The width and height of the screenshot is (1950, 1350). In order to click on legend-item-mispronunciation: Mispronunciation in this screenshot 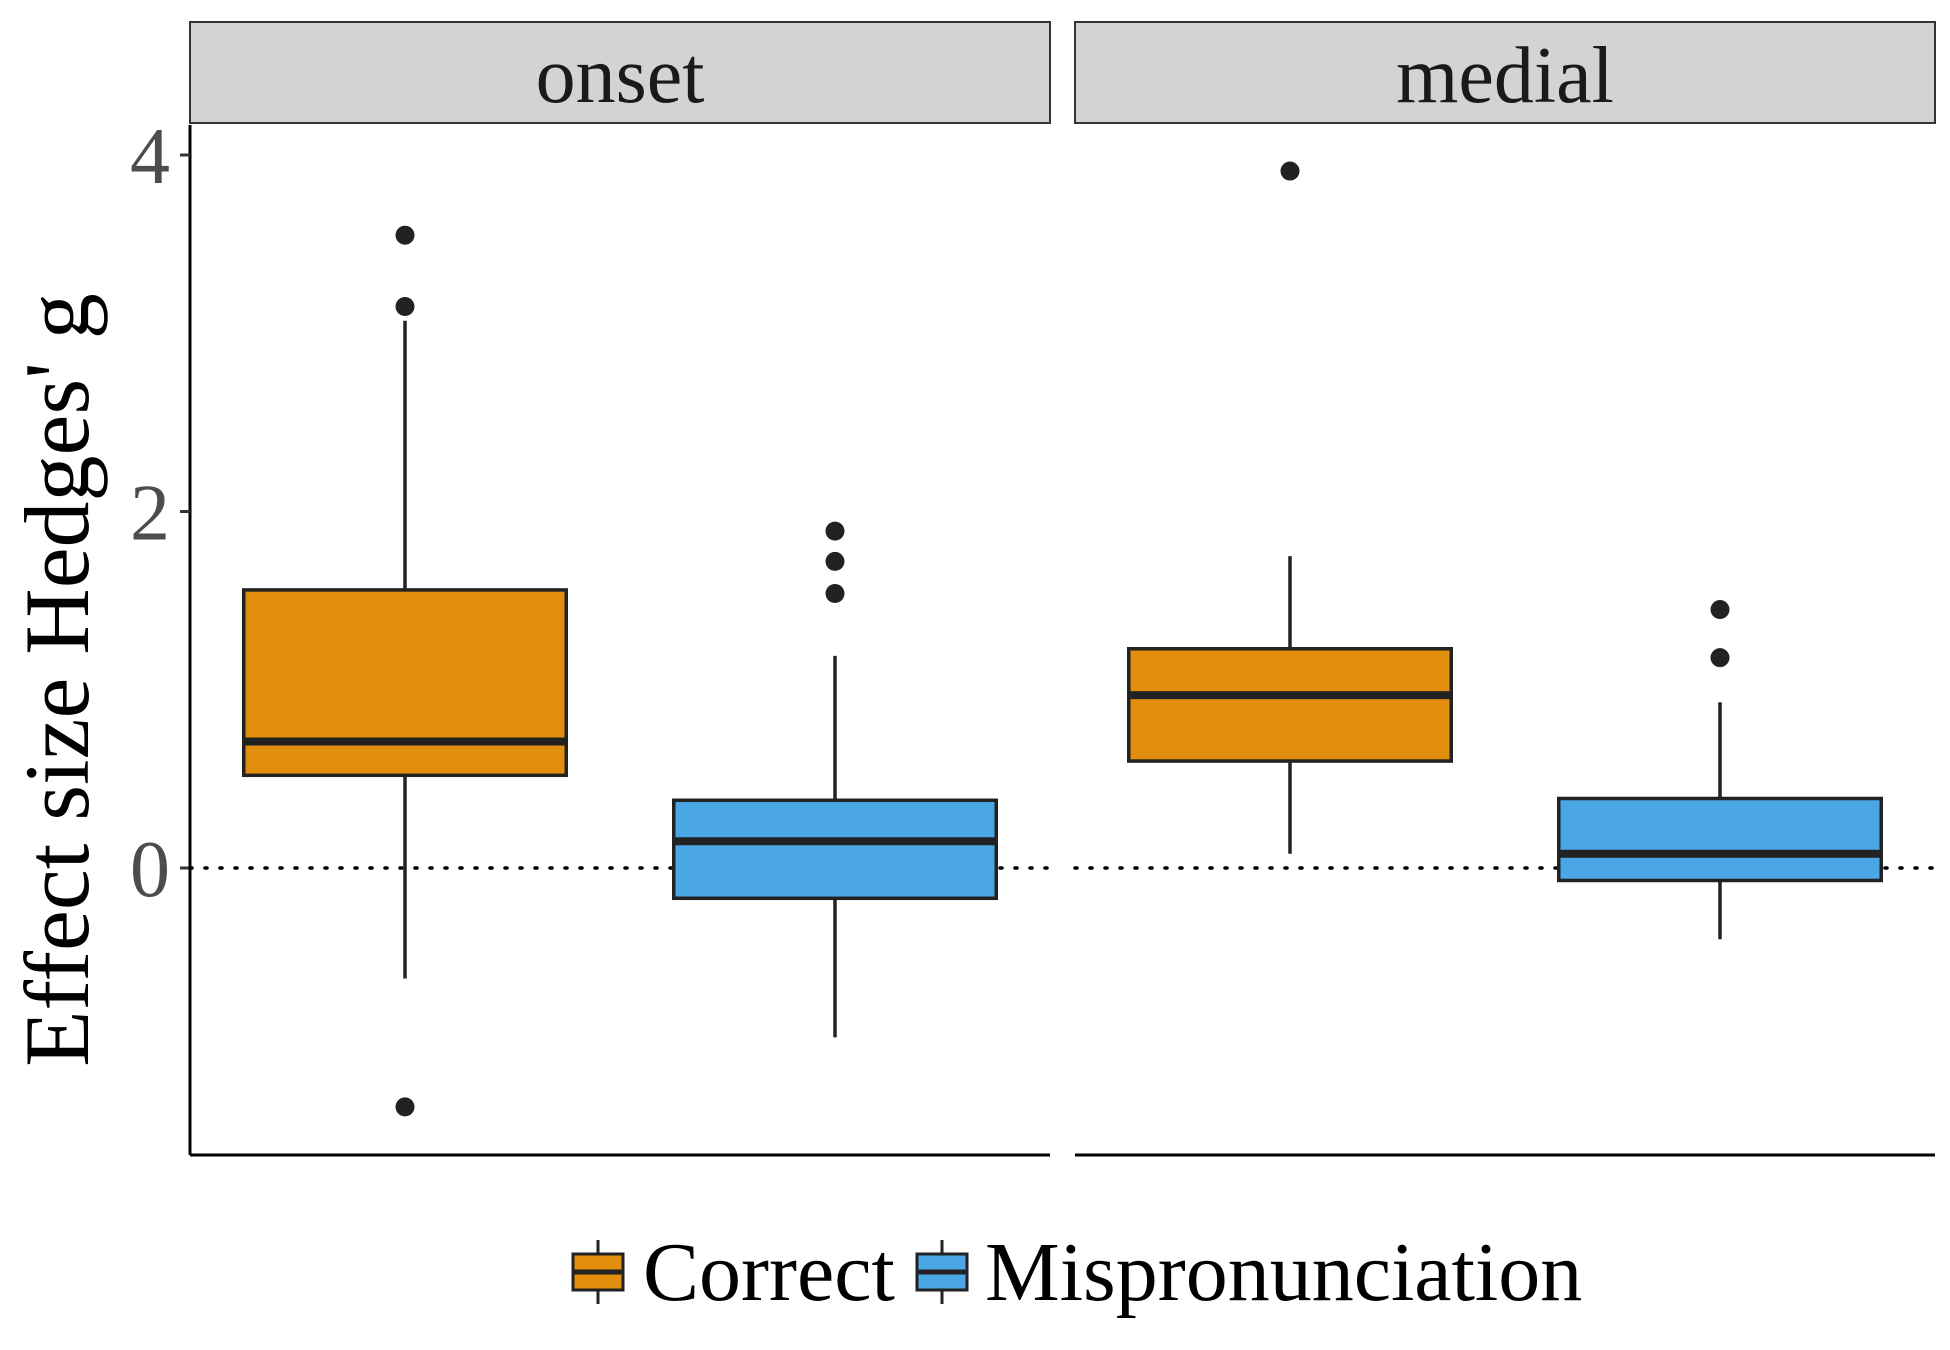, I will do `click(1248, 1272)`.